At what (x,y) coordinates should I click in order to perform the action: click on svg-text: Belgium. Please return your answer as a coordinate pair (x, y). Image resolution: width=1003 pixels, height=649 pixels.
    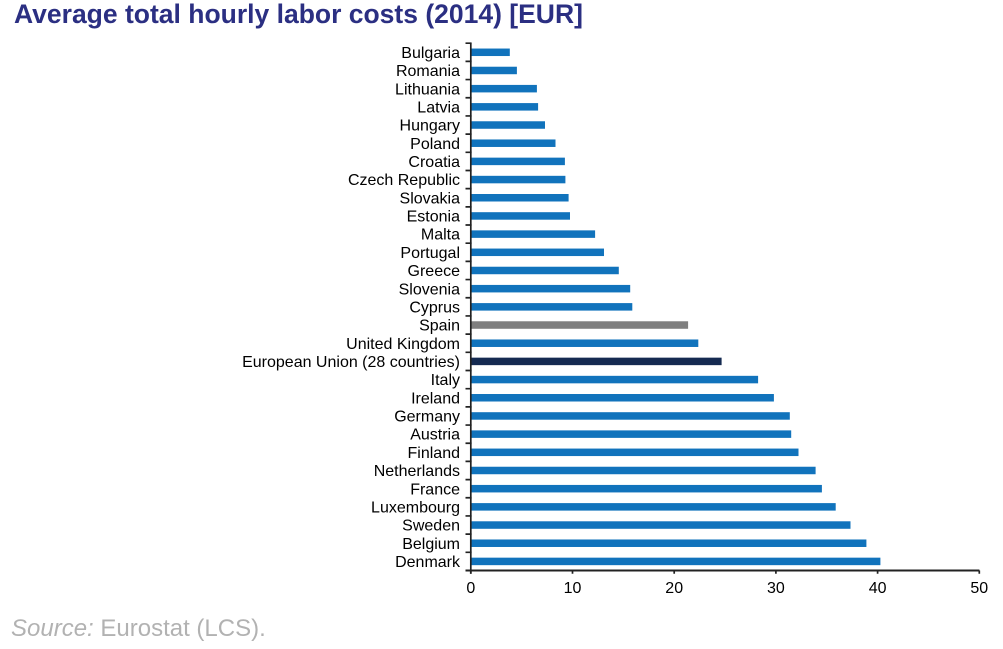
    Looking at the image, I should click on (431, 544).